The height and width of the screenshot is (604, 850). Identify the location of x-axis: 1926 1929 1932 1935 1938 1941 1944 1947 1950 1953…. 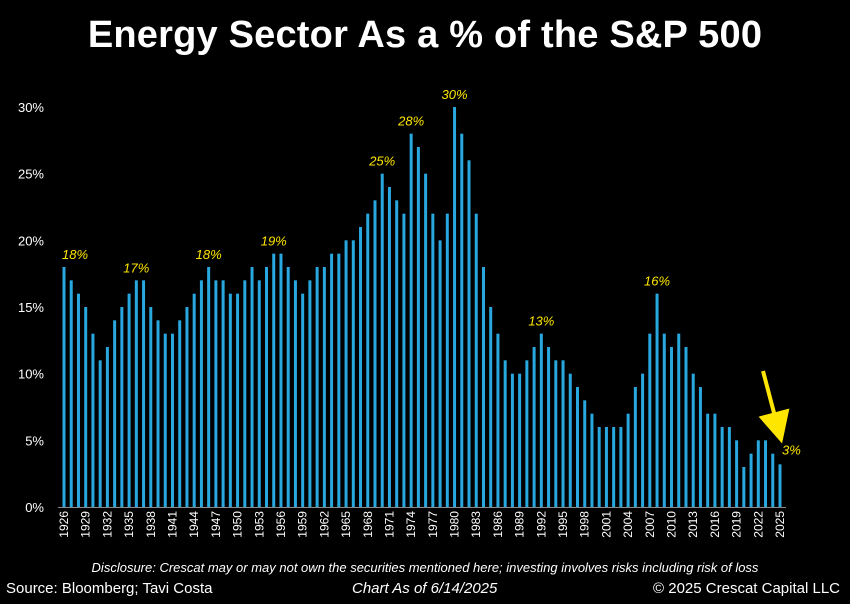
(422, 524).